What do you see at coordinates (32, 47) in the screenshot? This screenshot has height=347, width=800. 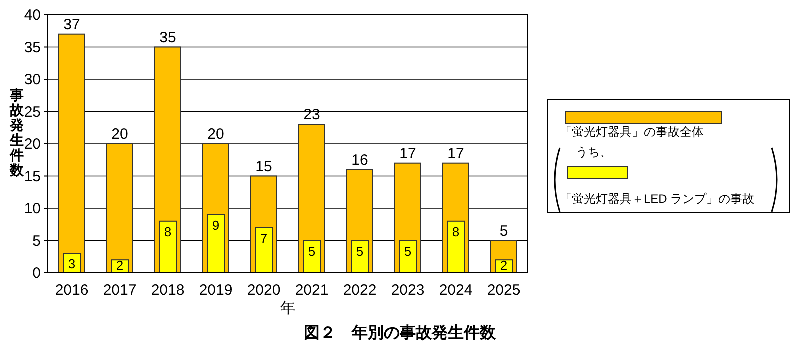 I see `y-tick-label: 35` at bounding box center [32, 47].